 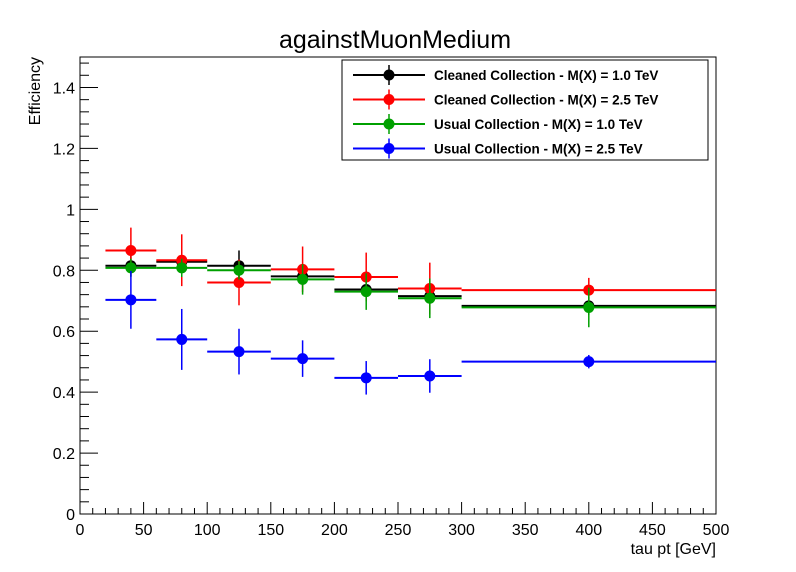 I want to click on x-tick-label: 350, so click(x=525, y=530).